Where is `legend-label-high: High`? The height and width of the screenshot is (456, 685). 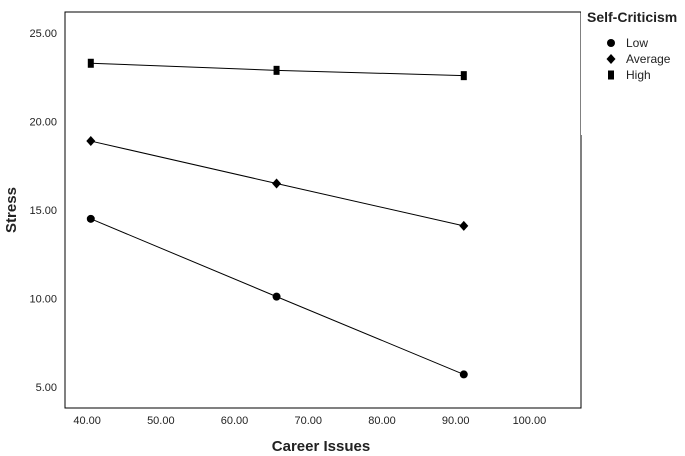 legend-label-high: High is located at coordinates (638, 75).